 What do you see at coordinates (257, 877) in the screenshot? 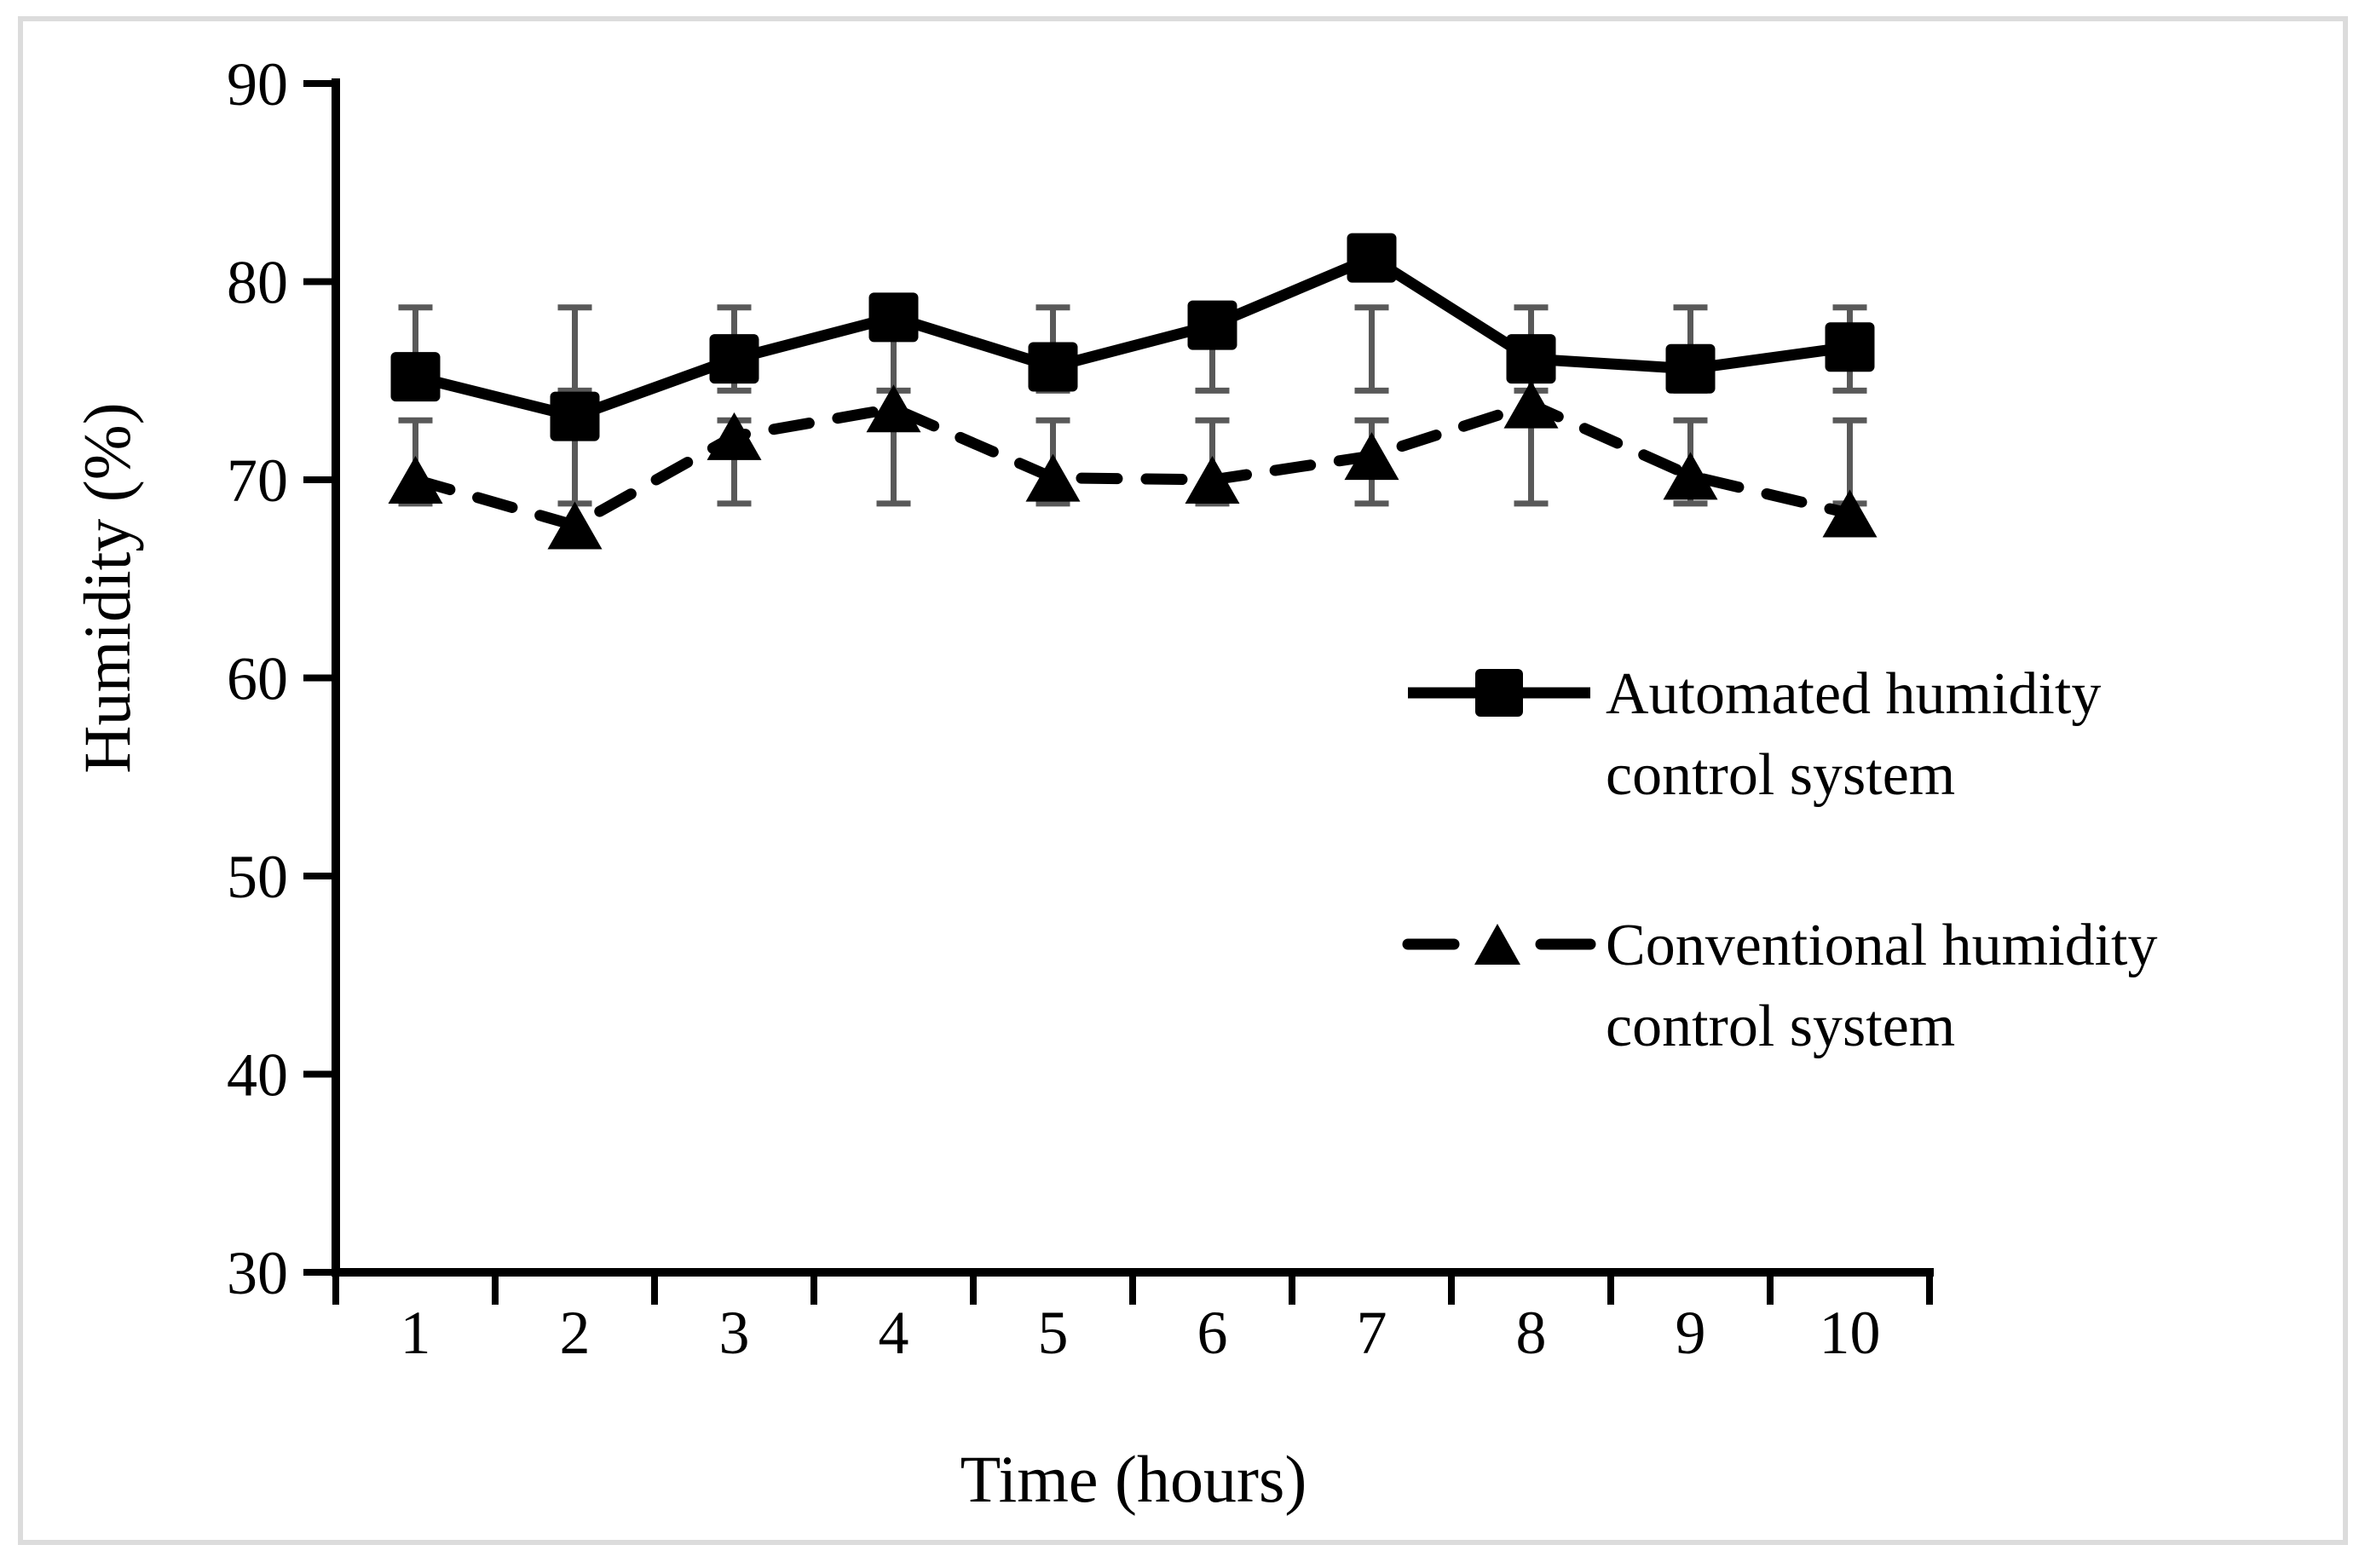
I see `y-tick-label: 50` at bounding box center [257, 877].